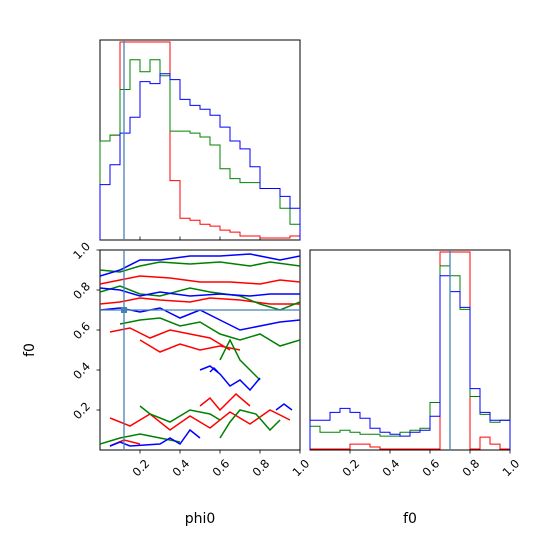  What do you see at coordinates (511, 467) in the screenshot?
I see `f0-xtick-label: 1.0` at bounding box center [511, 467].